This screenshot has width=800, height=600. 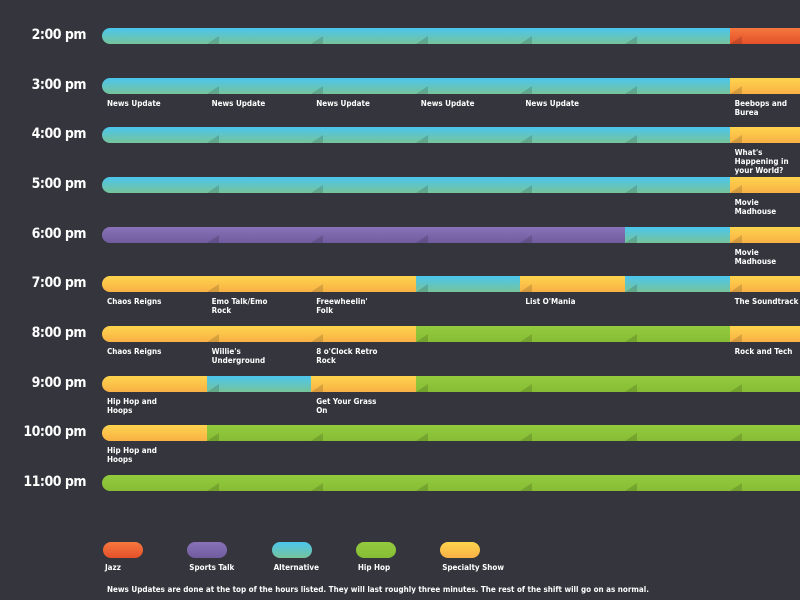 I want to click on show-label: Beebops and Burea, so click(x=761, y=107).